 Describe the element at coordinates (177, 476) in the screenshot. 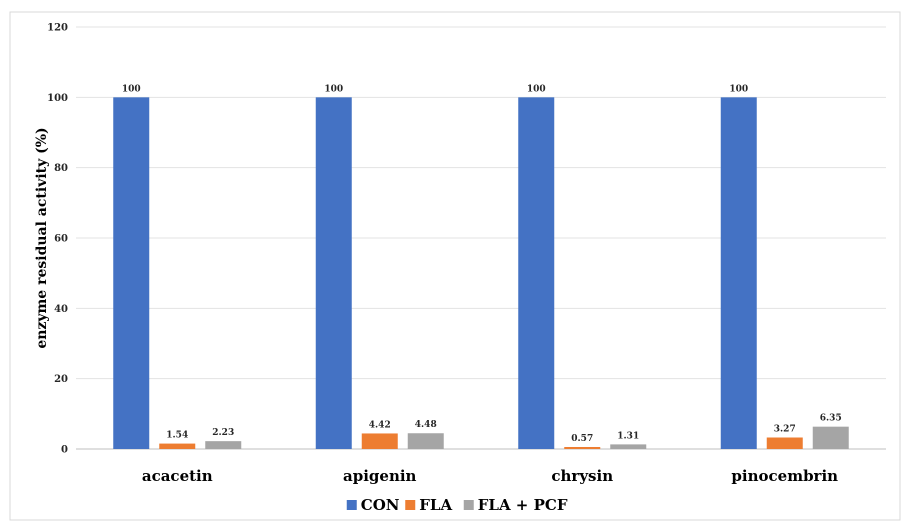

I see `x-tick-label: acacetin` at that location.